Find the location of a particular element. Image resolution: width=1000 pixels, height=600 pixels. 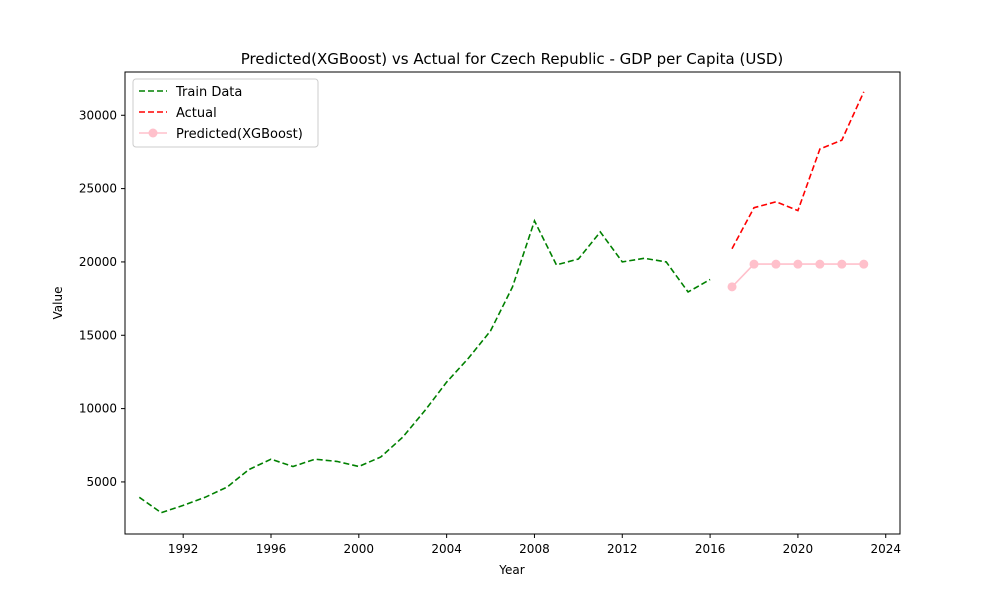

x-tick-label: 2004 is located at coordinates (446, 549).